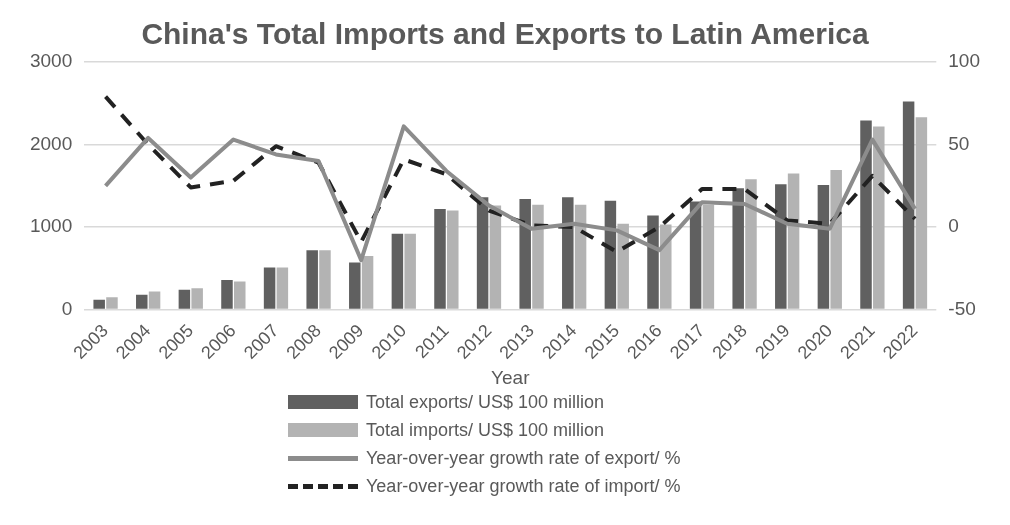  I want to click on legend-label: Total imports/ US$ 100 million, so click(485, 430).